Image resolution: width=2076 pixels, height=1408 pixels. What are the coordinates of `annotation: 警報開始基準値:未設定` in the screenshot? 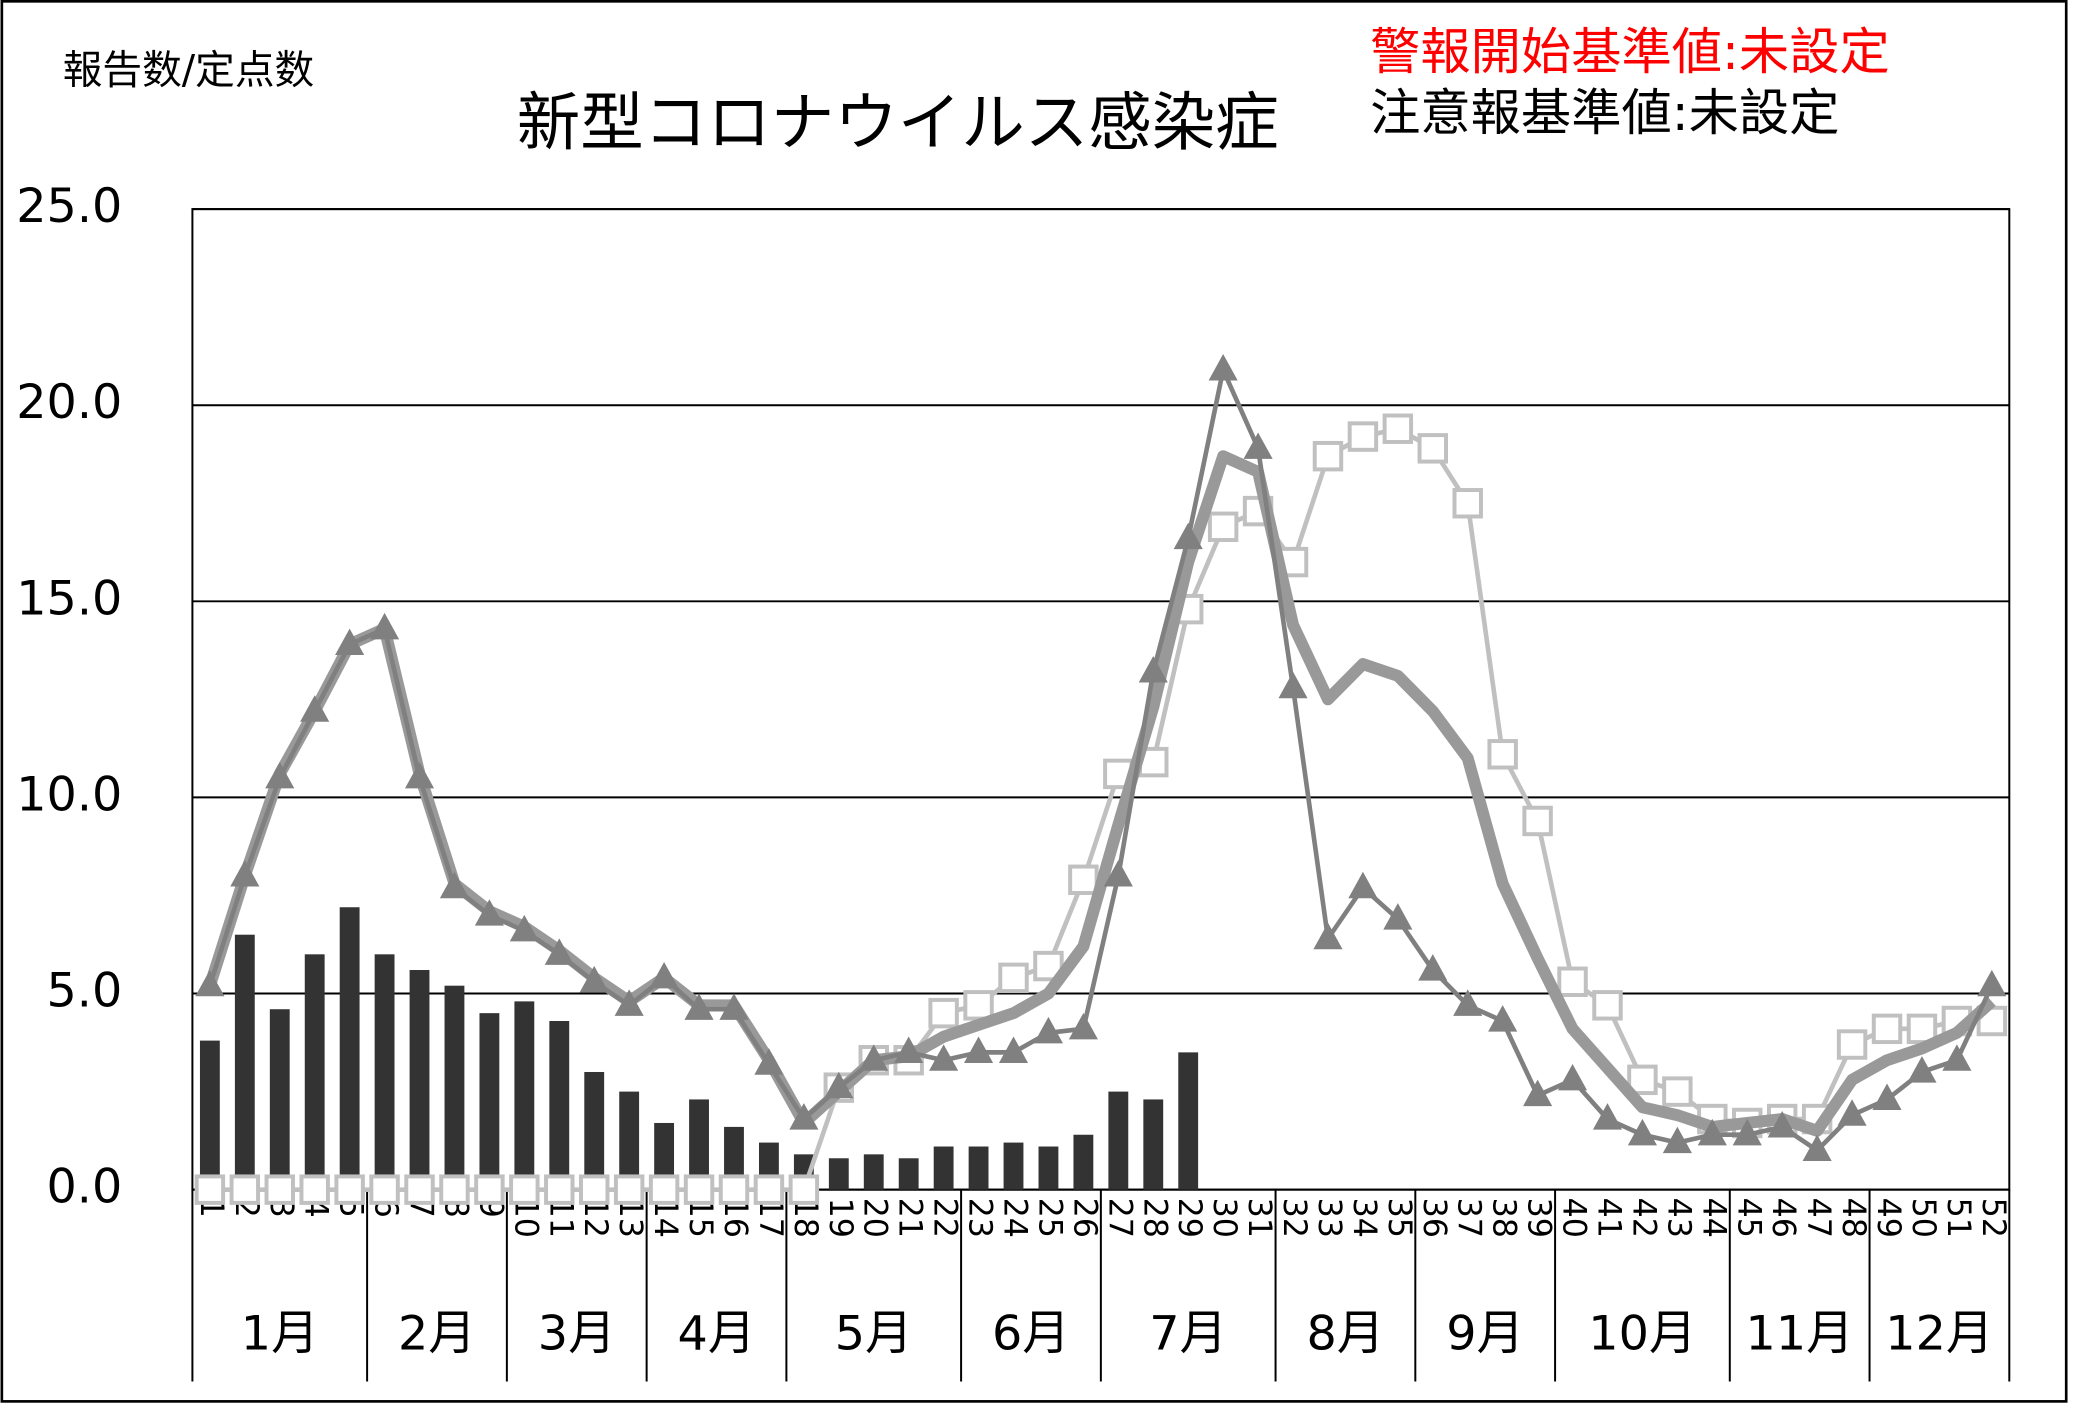 It's located at (1630, 51).